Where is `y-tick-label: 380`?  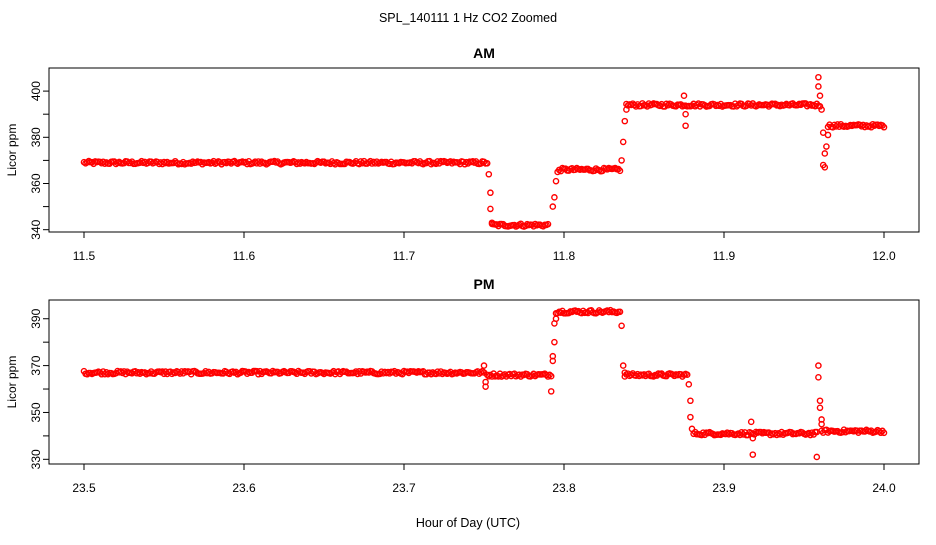 y-tick-label: 380 is located at coordinates (36, 137).